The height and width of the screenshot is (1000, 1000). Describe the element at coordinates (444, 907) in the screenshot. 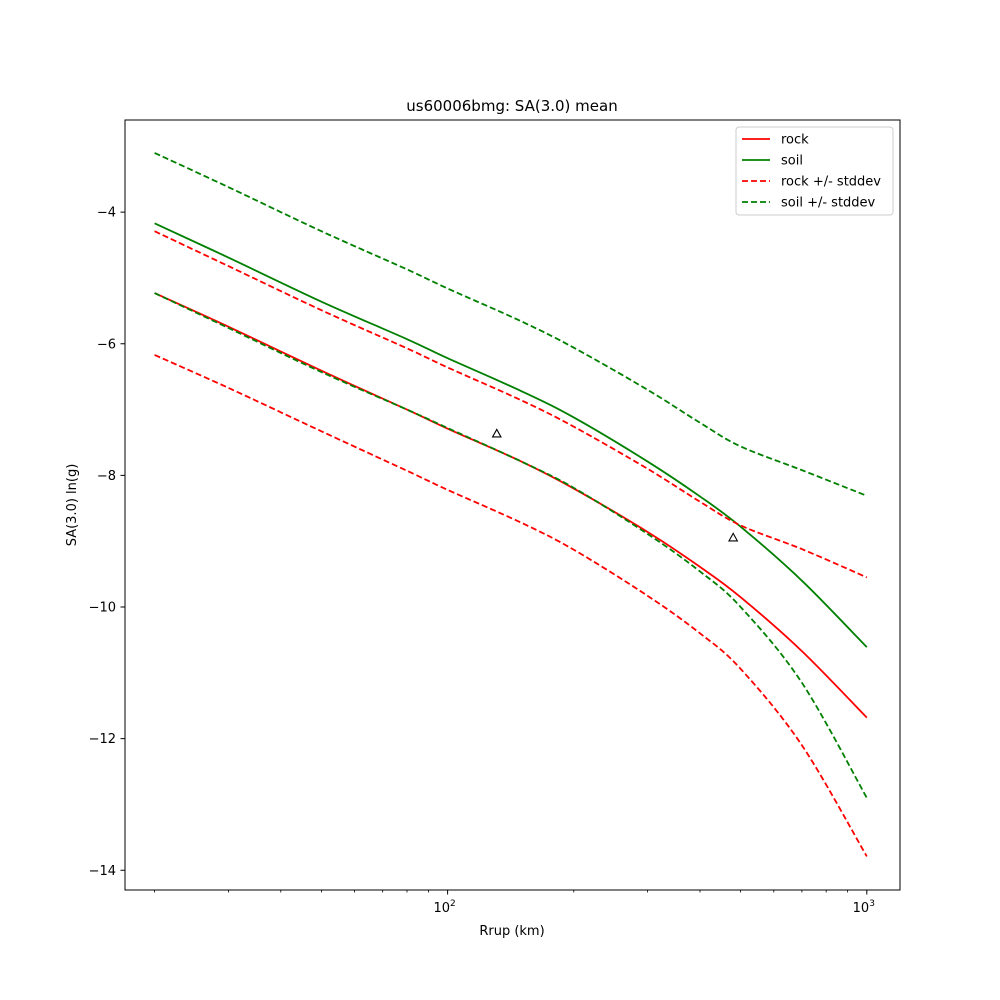

I see `x-tick-label: 10²` at that location.